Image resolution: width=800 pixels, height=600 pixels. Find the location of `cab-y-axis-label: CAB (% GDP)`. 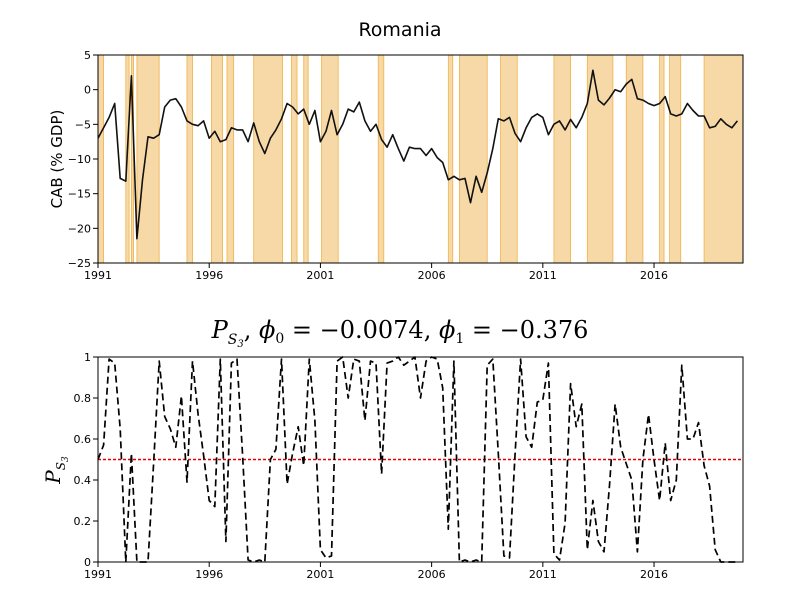

cab-y-axis-label: CAB (% GDP) is located at coordinates (57, 159).